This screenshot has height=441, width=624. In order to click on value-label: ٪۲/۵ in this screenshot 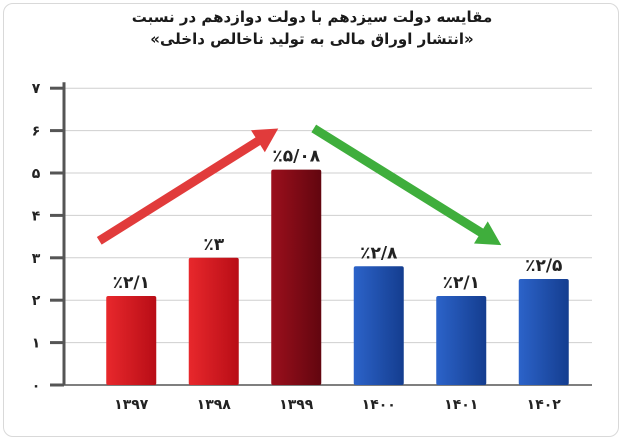, I will do `click(543, 266)`.